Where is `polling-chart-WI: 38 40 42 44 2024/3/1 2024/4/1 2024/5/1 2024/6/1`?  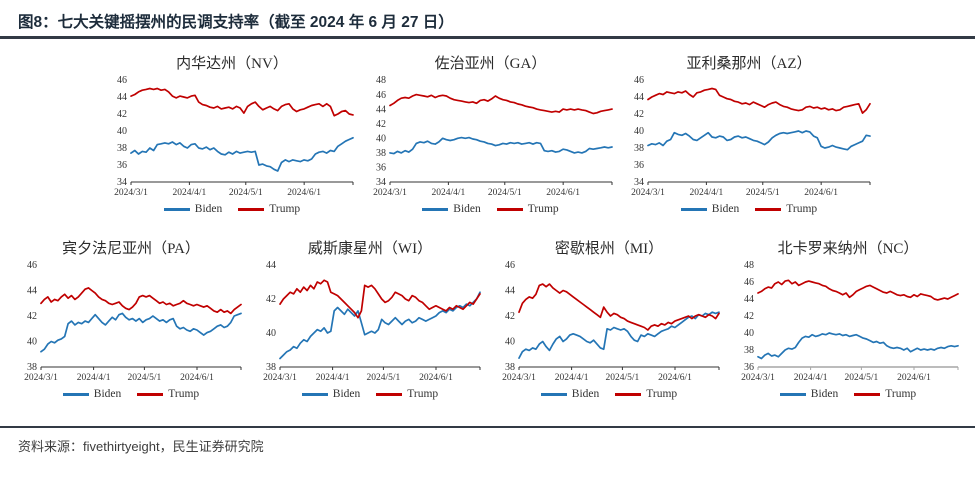 polling-chart-WI: 38 40 42 44 2024/3/1 2024/4/1 2024/5/1 2024/6/1 is located at coordinates (372, 321).